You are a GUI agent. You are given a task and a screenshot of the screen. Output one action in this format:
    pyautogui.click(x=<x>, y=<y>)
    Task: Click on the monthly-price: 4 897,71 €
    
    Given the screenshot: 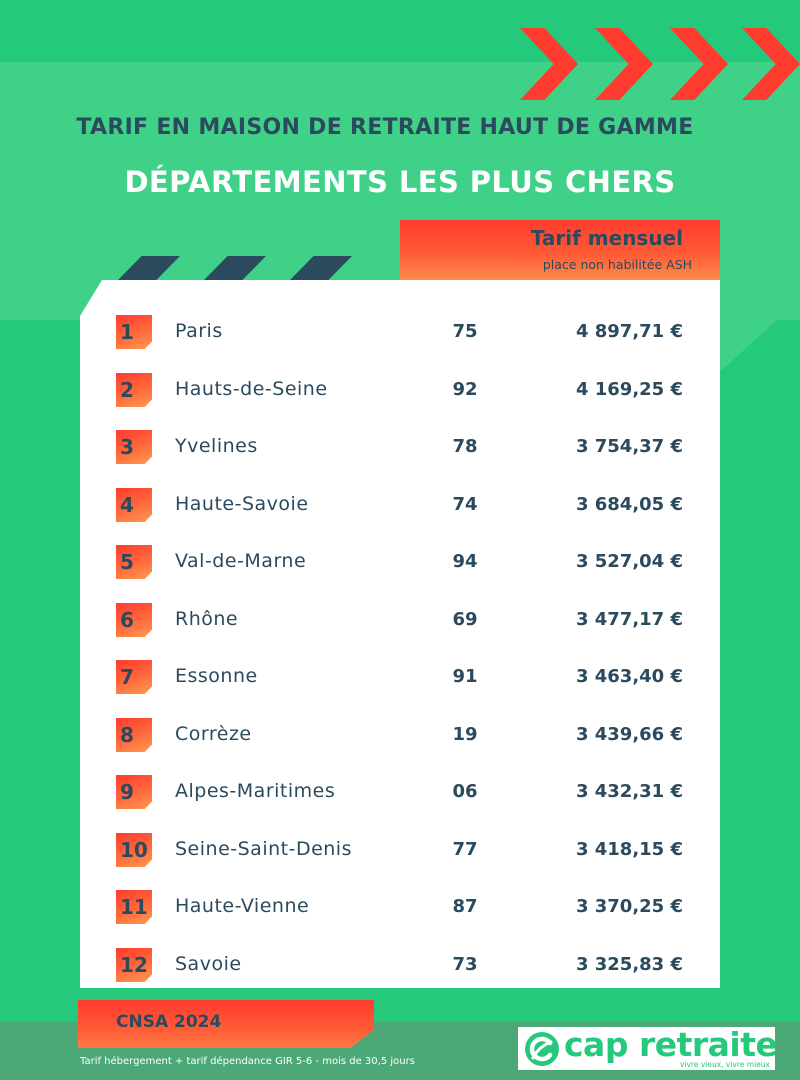 What is the action you would take?
    pyautogui.click(x=629, y=331)
    